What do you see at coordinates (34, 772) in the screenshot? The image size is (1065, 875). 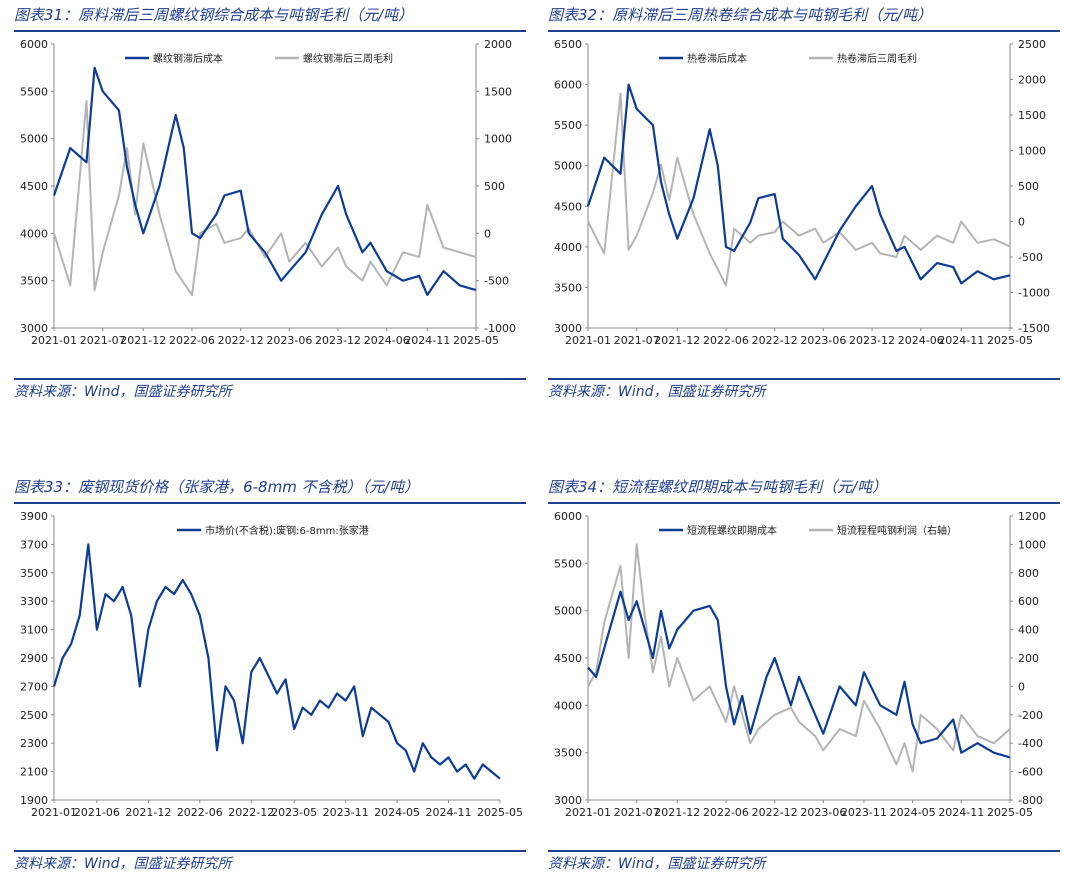 I see `y-tick-label: 2100` at bounding box center [34, 772].